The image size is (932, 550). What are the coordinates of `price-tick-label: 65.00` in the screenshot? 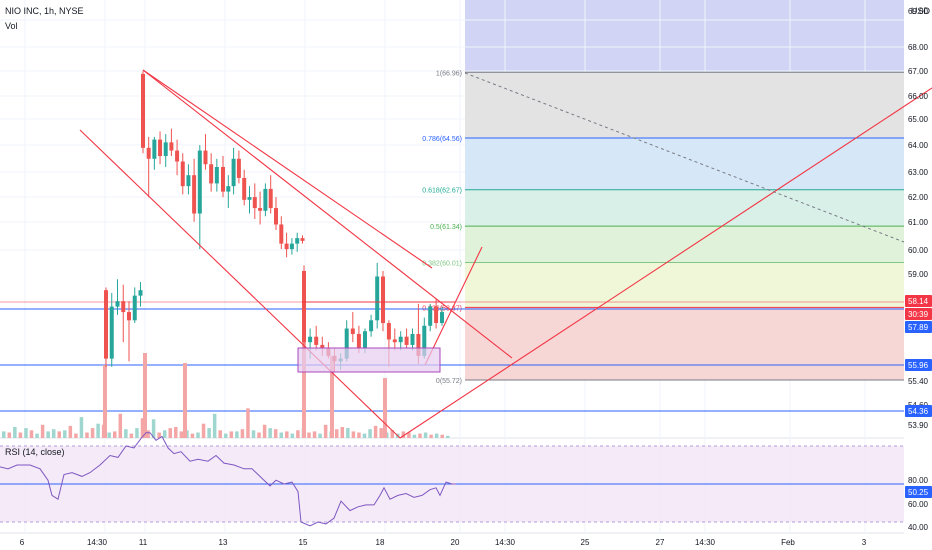 It's located at (918, 119).